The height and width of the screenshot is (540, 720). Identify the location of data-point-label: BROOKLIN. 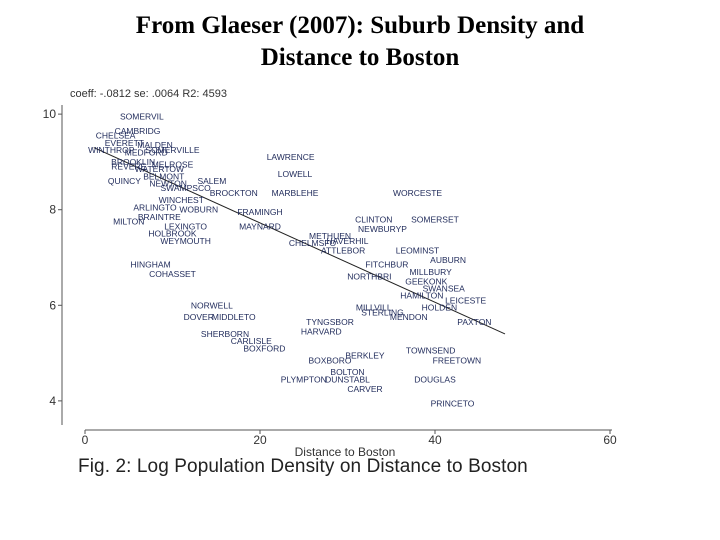
(133, 162).